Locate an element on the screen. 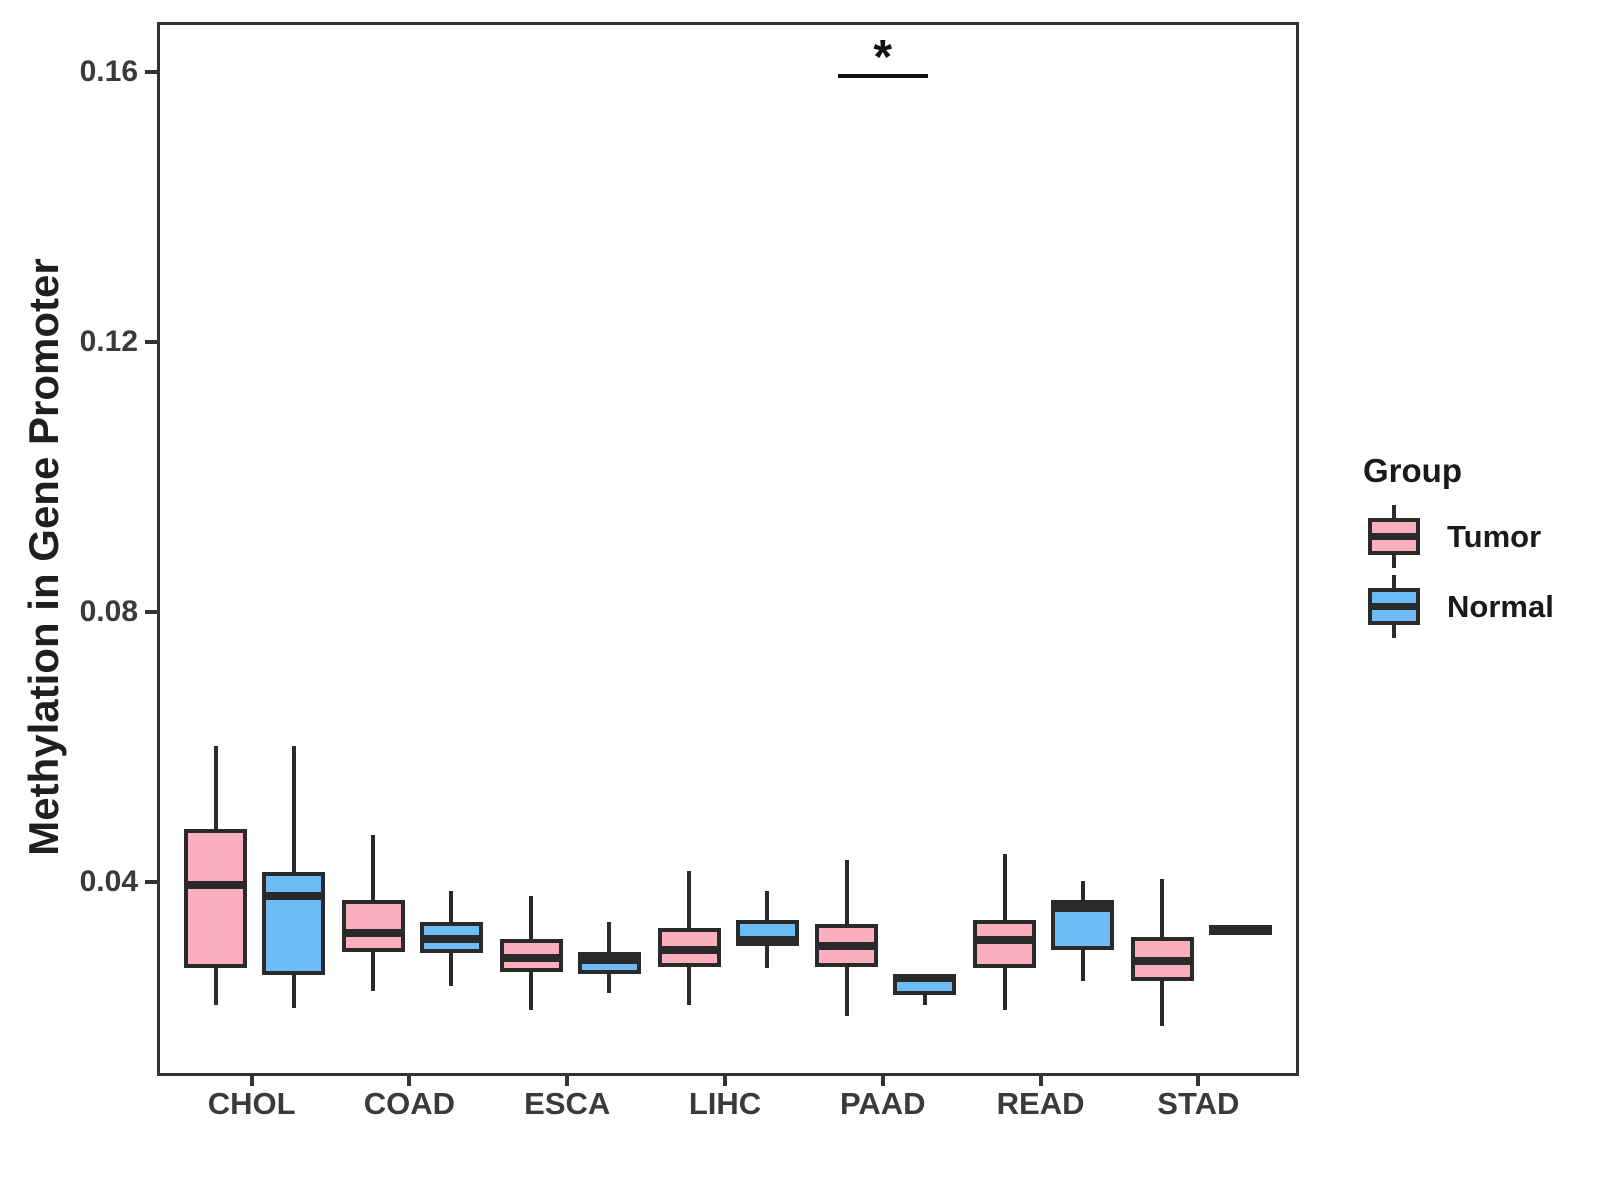 Image resolution: width=1600 pixels, height=1200 pixels. legend-label-normal: Normal is located at coordinates (1500, 606).